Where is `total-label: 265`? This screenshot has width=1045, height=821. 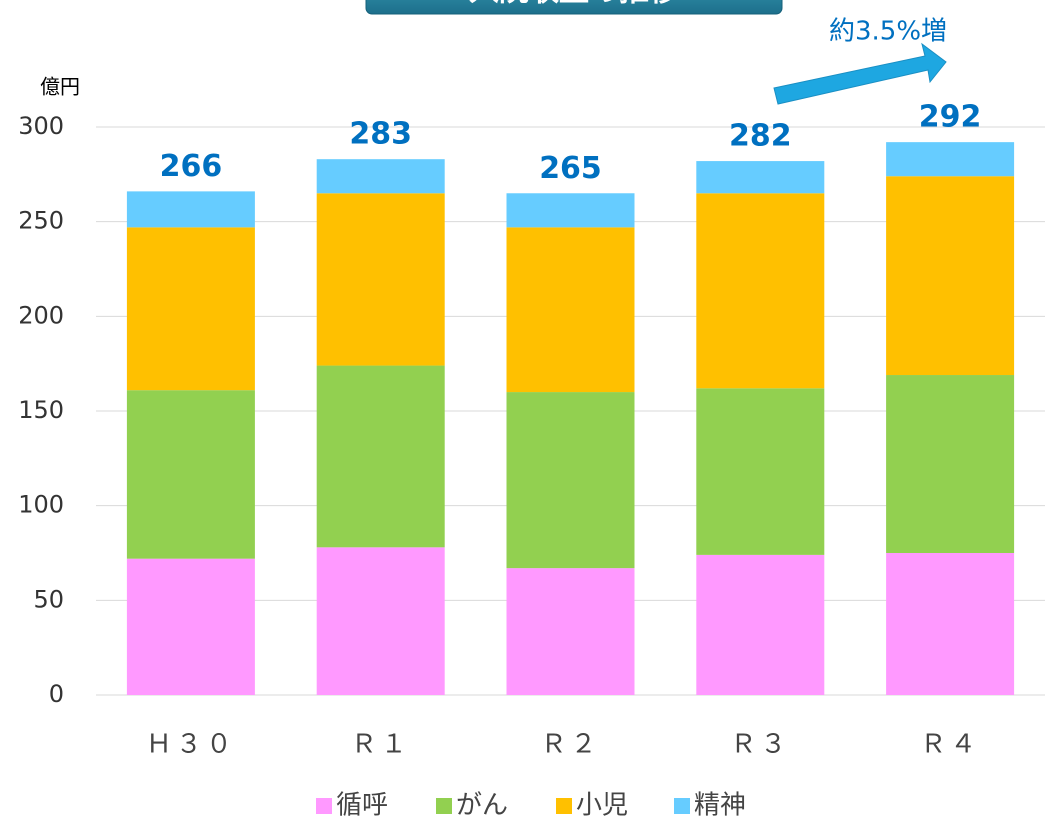
total-label: 265 is located at coordinates (570, 168).